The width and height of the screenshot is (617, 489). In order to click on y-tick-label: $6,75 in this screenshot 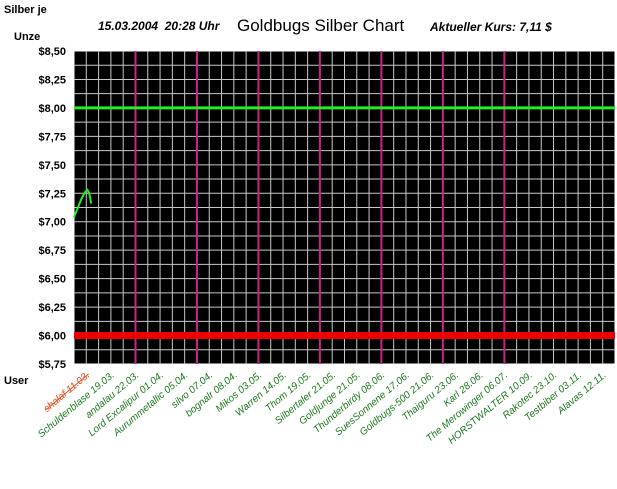, I will do `click(52, 251)`.